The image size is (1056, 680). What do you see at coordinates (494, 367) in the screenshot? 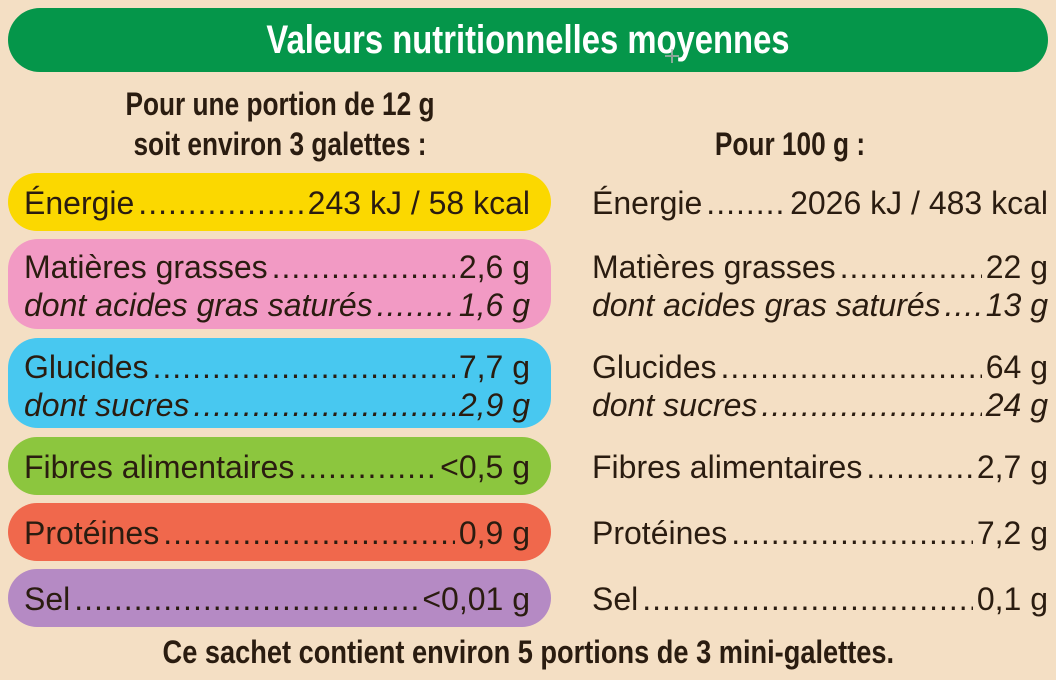
I see `carbs-portion-value: 7,7 g` at bounding box center [494, 367].